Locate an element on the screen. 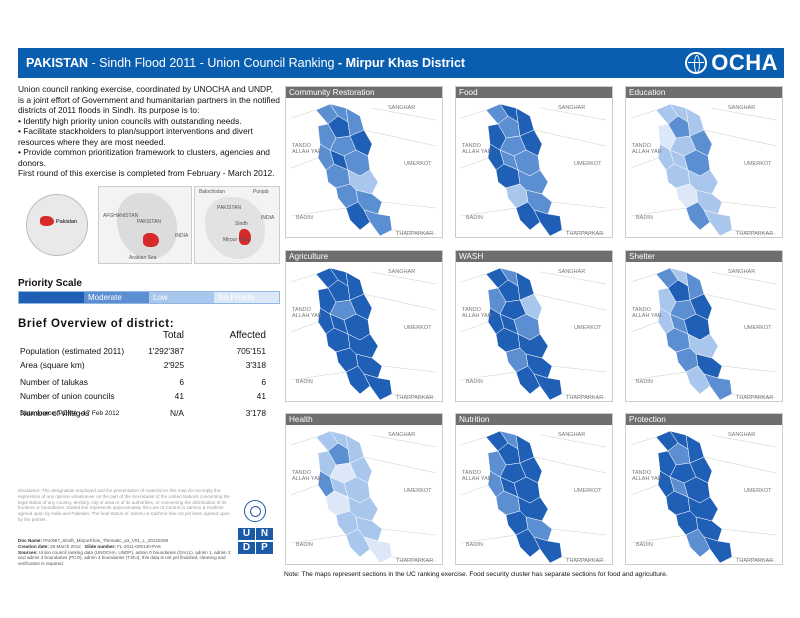 The width and height of the screenshot is (800, 618). priority-level-0: High is located at coordinates (51, 297).